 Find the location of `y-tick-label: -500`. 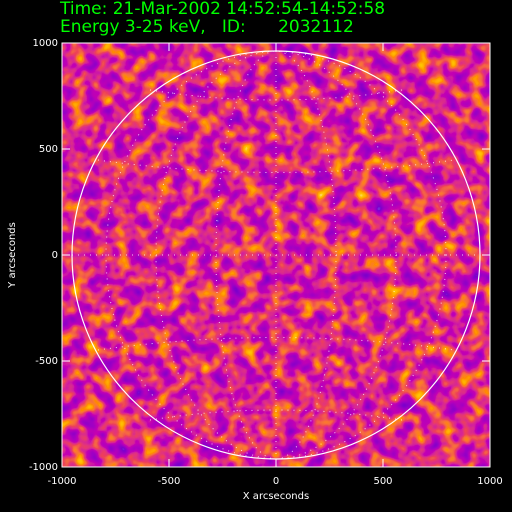

y-tick-label: -500 is located at coordinates (46, 361).